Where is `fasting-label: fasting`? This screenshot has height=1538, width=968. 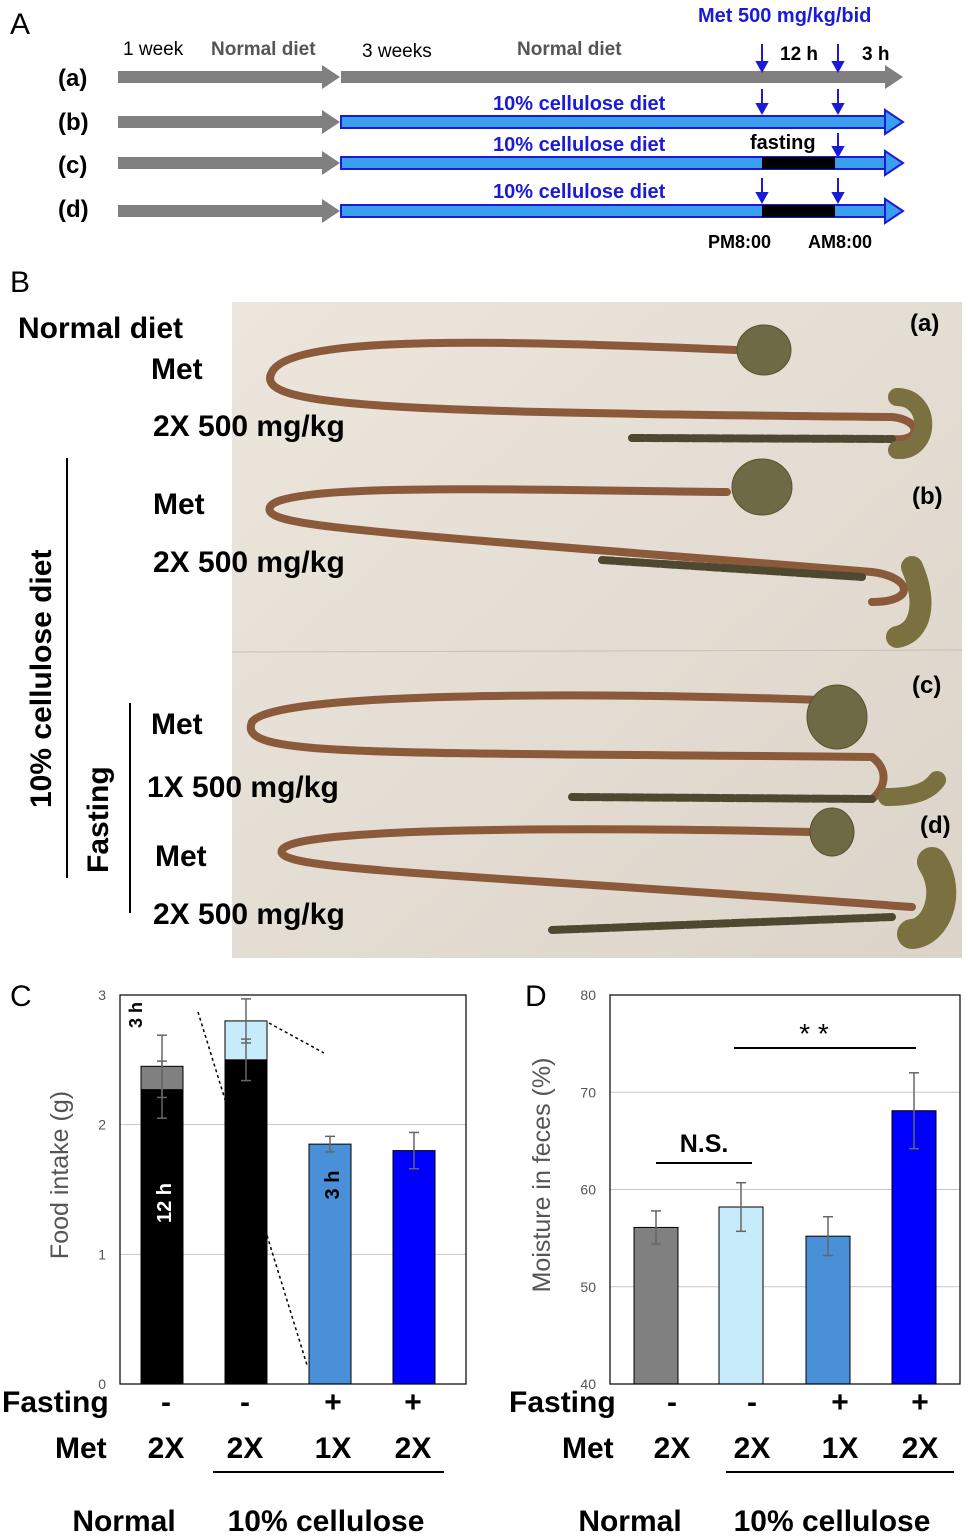 fasting-label: fasting is located at coordinates (783, 143).